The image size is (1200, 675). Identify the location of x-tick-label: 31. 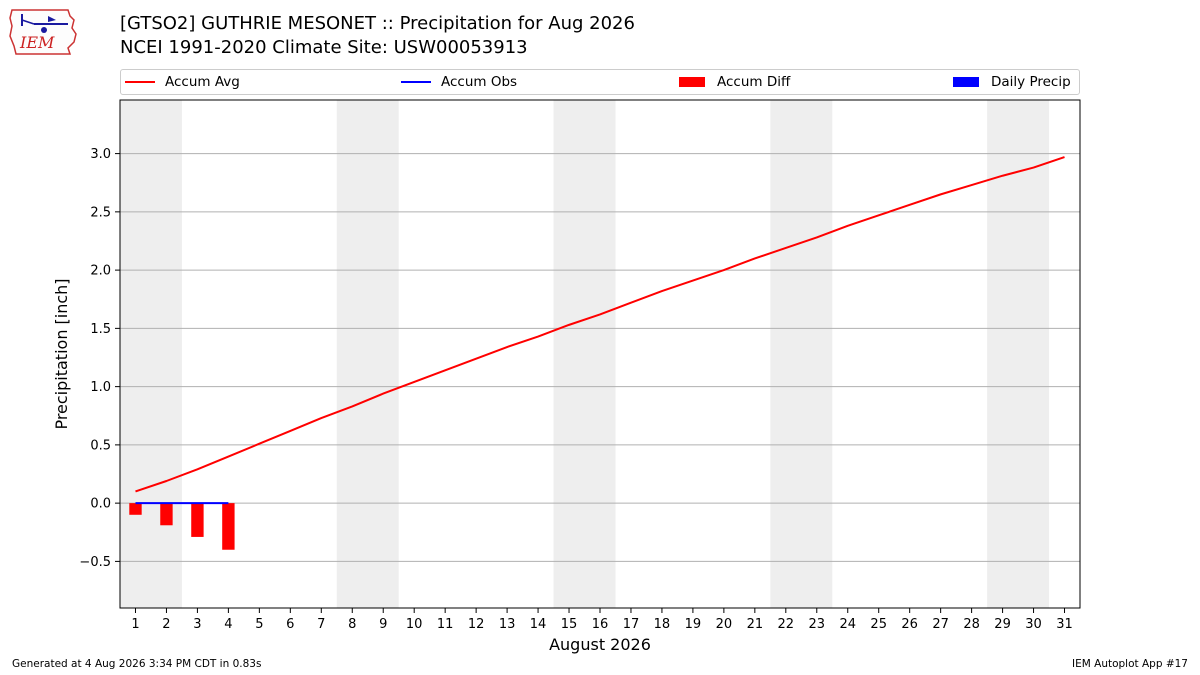
(1064, 624).